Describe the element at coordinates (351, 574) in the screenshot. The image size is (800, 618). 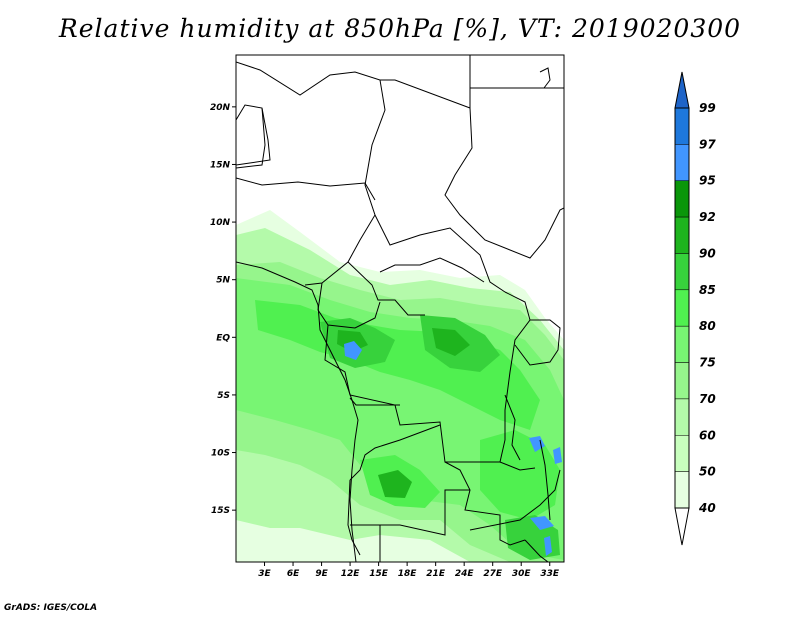
I see `lon-tick-label: 12E` at that location.